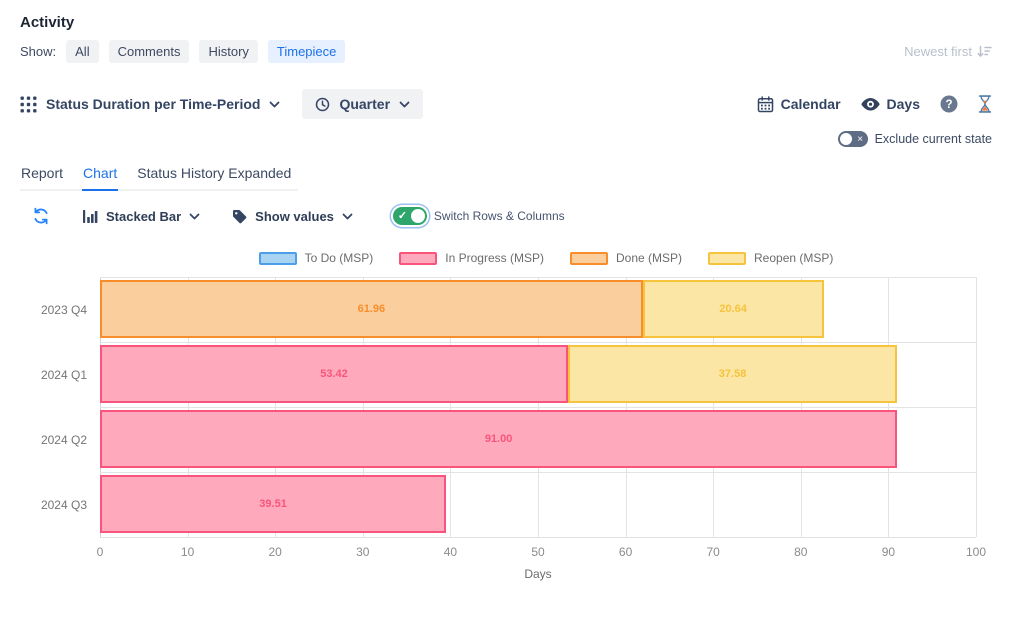  I want to click on tab-report: Report, so click(42, 173).